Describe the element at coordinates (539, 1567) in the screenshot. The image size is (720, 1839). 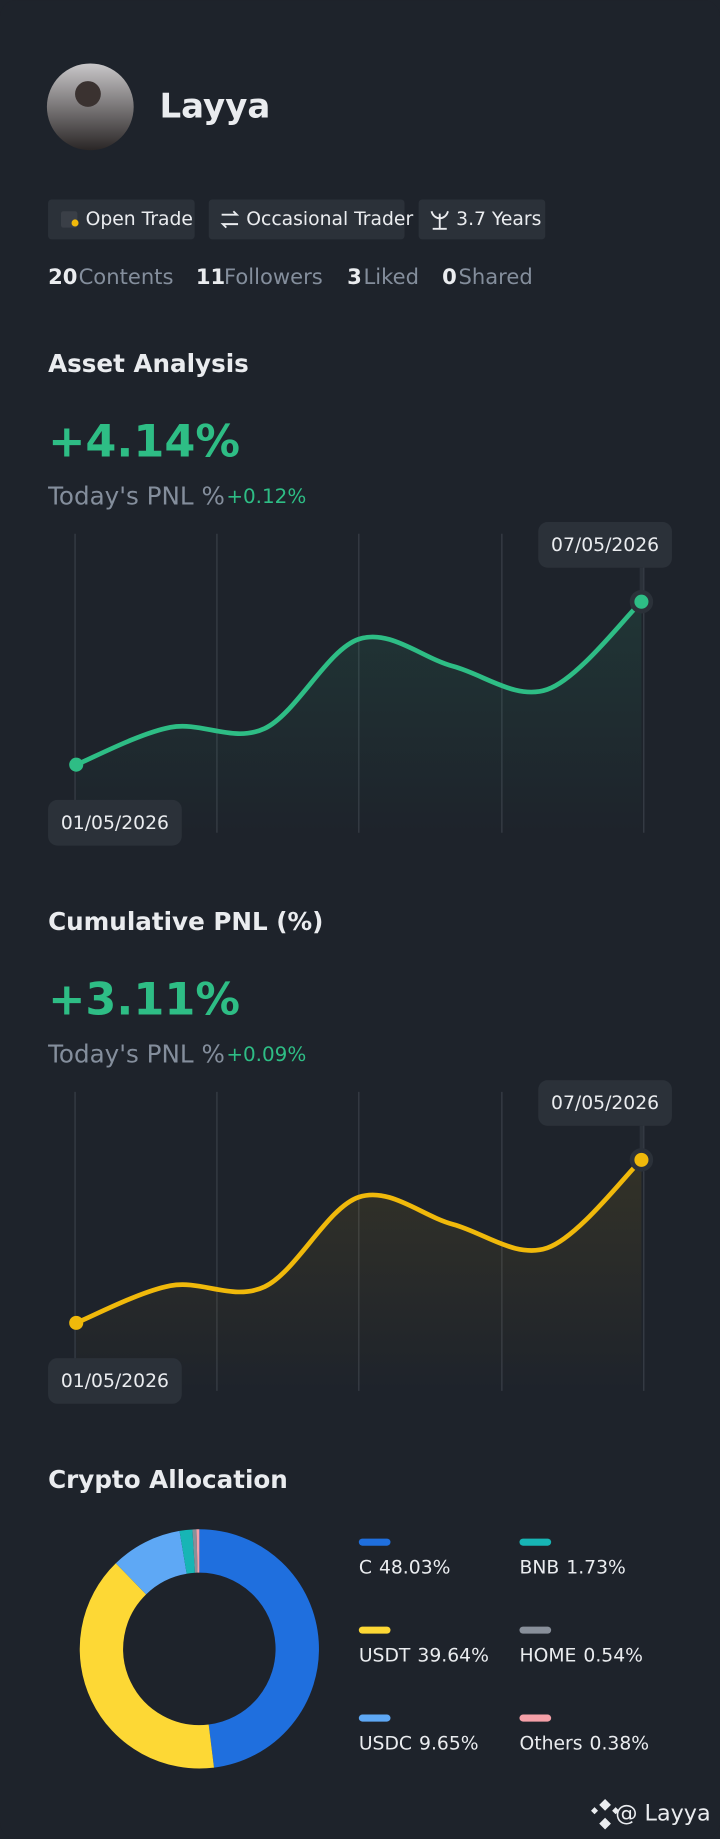
I see `legend-name: BNB` at that location.